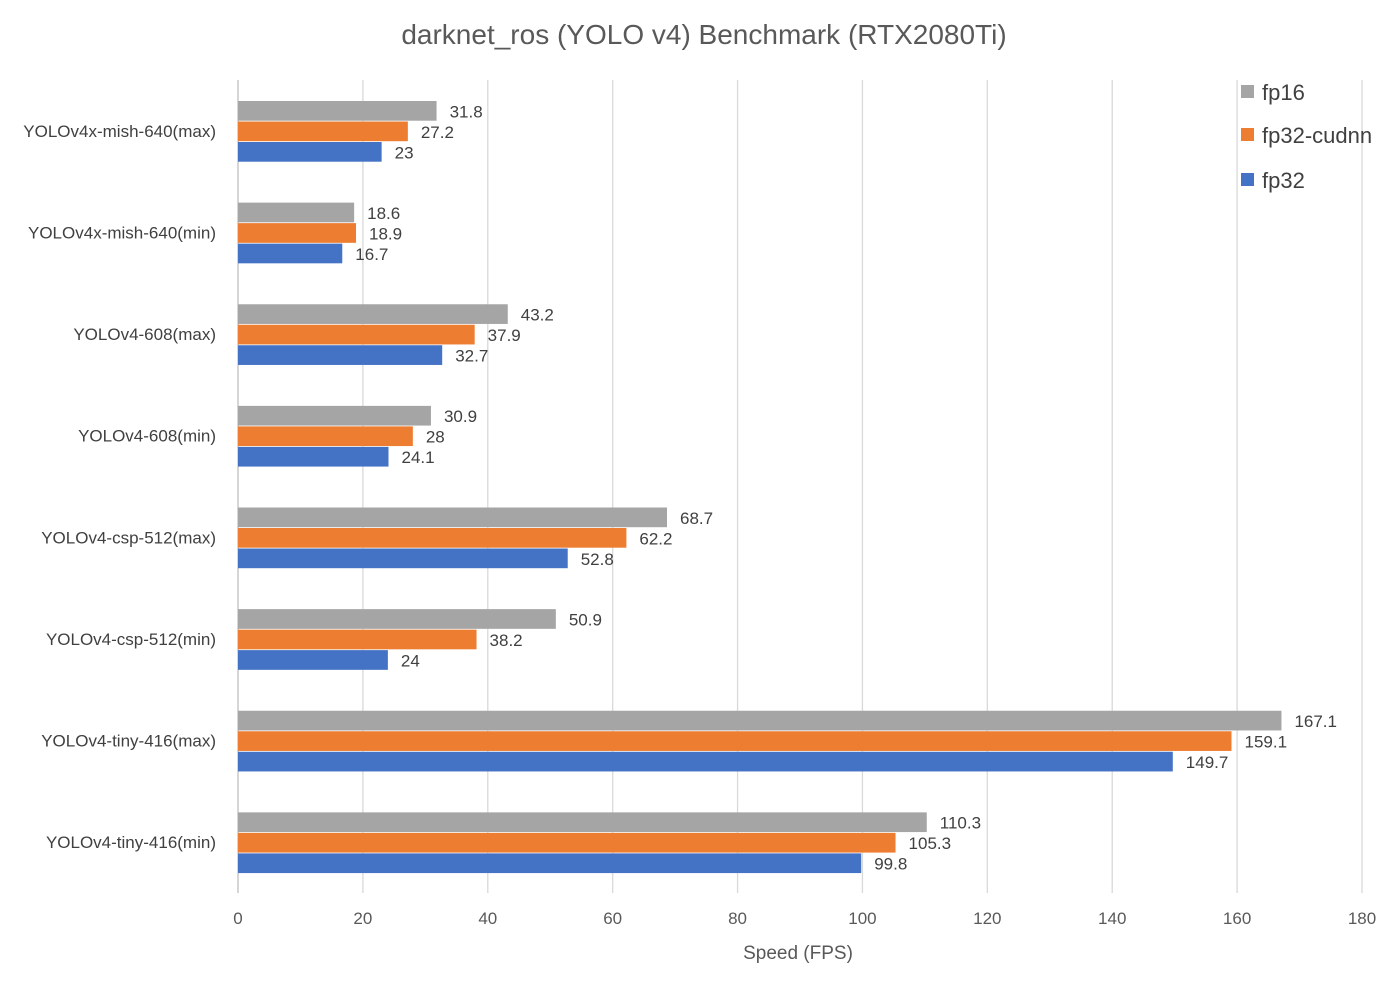  Describe the element at coordinates (890, 864) in the screenshot. I see `data-label-fp32: 99.8` at that location.